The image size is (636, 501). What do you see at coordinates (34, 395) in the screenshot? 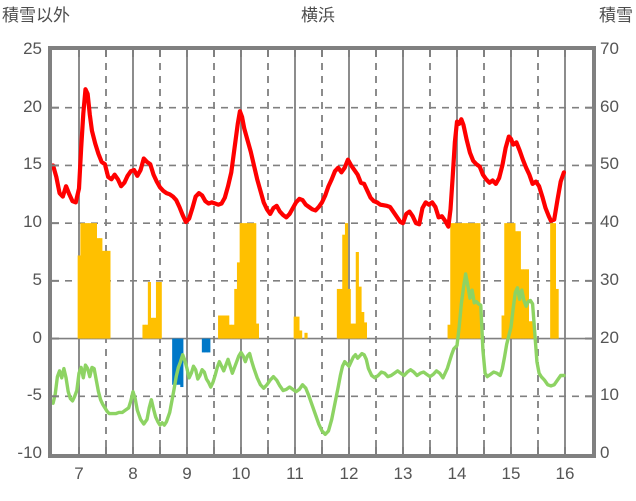
I see `y-axis-tick-label: -5` at bounding box center [34, 395].